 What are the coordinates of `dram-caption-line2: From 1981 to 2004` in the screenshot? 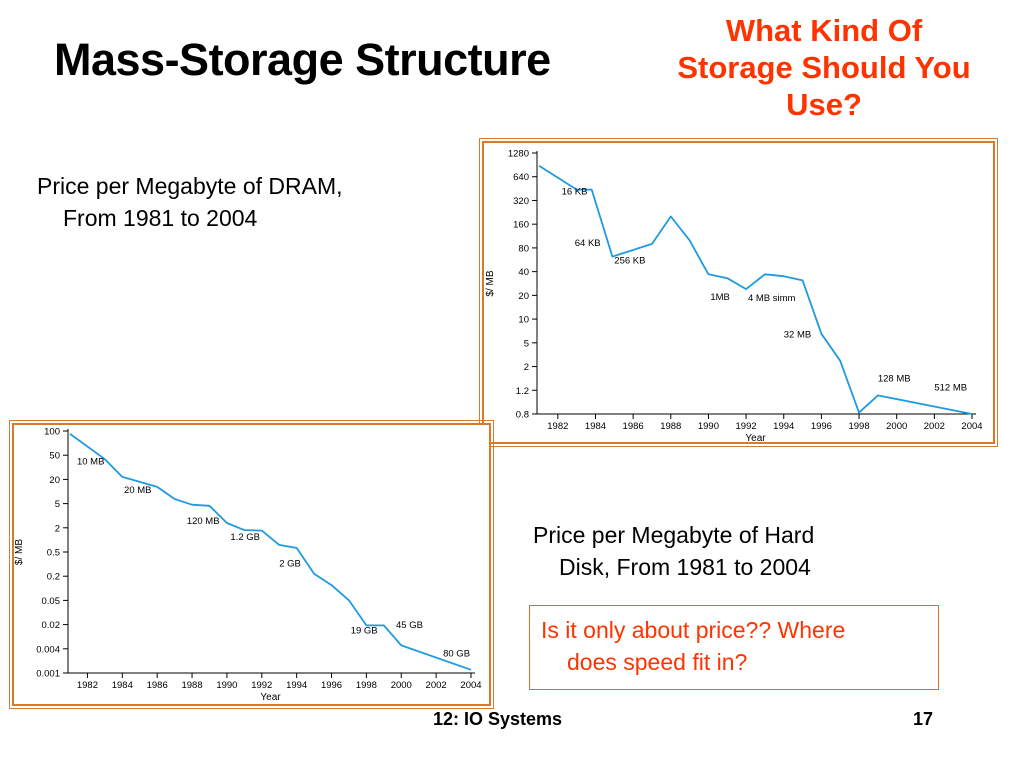 It's located at (160, 218).